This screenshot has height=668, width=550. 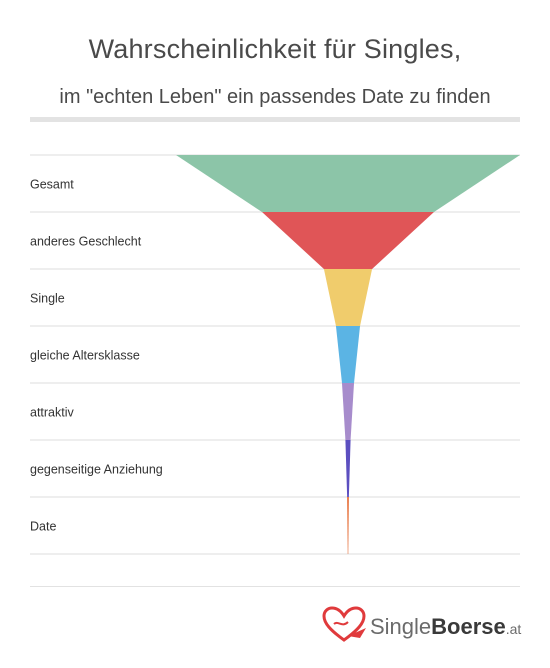 I want to click on funnel-label: gegenseitige Anziehung, so click(x=96, y=470).